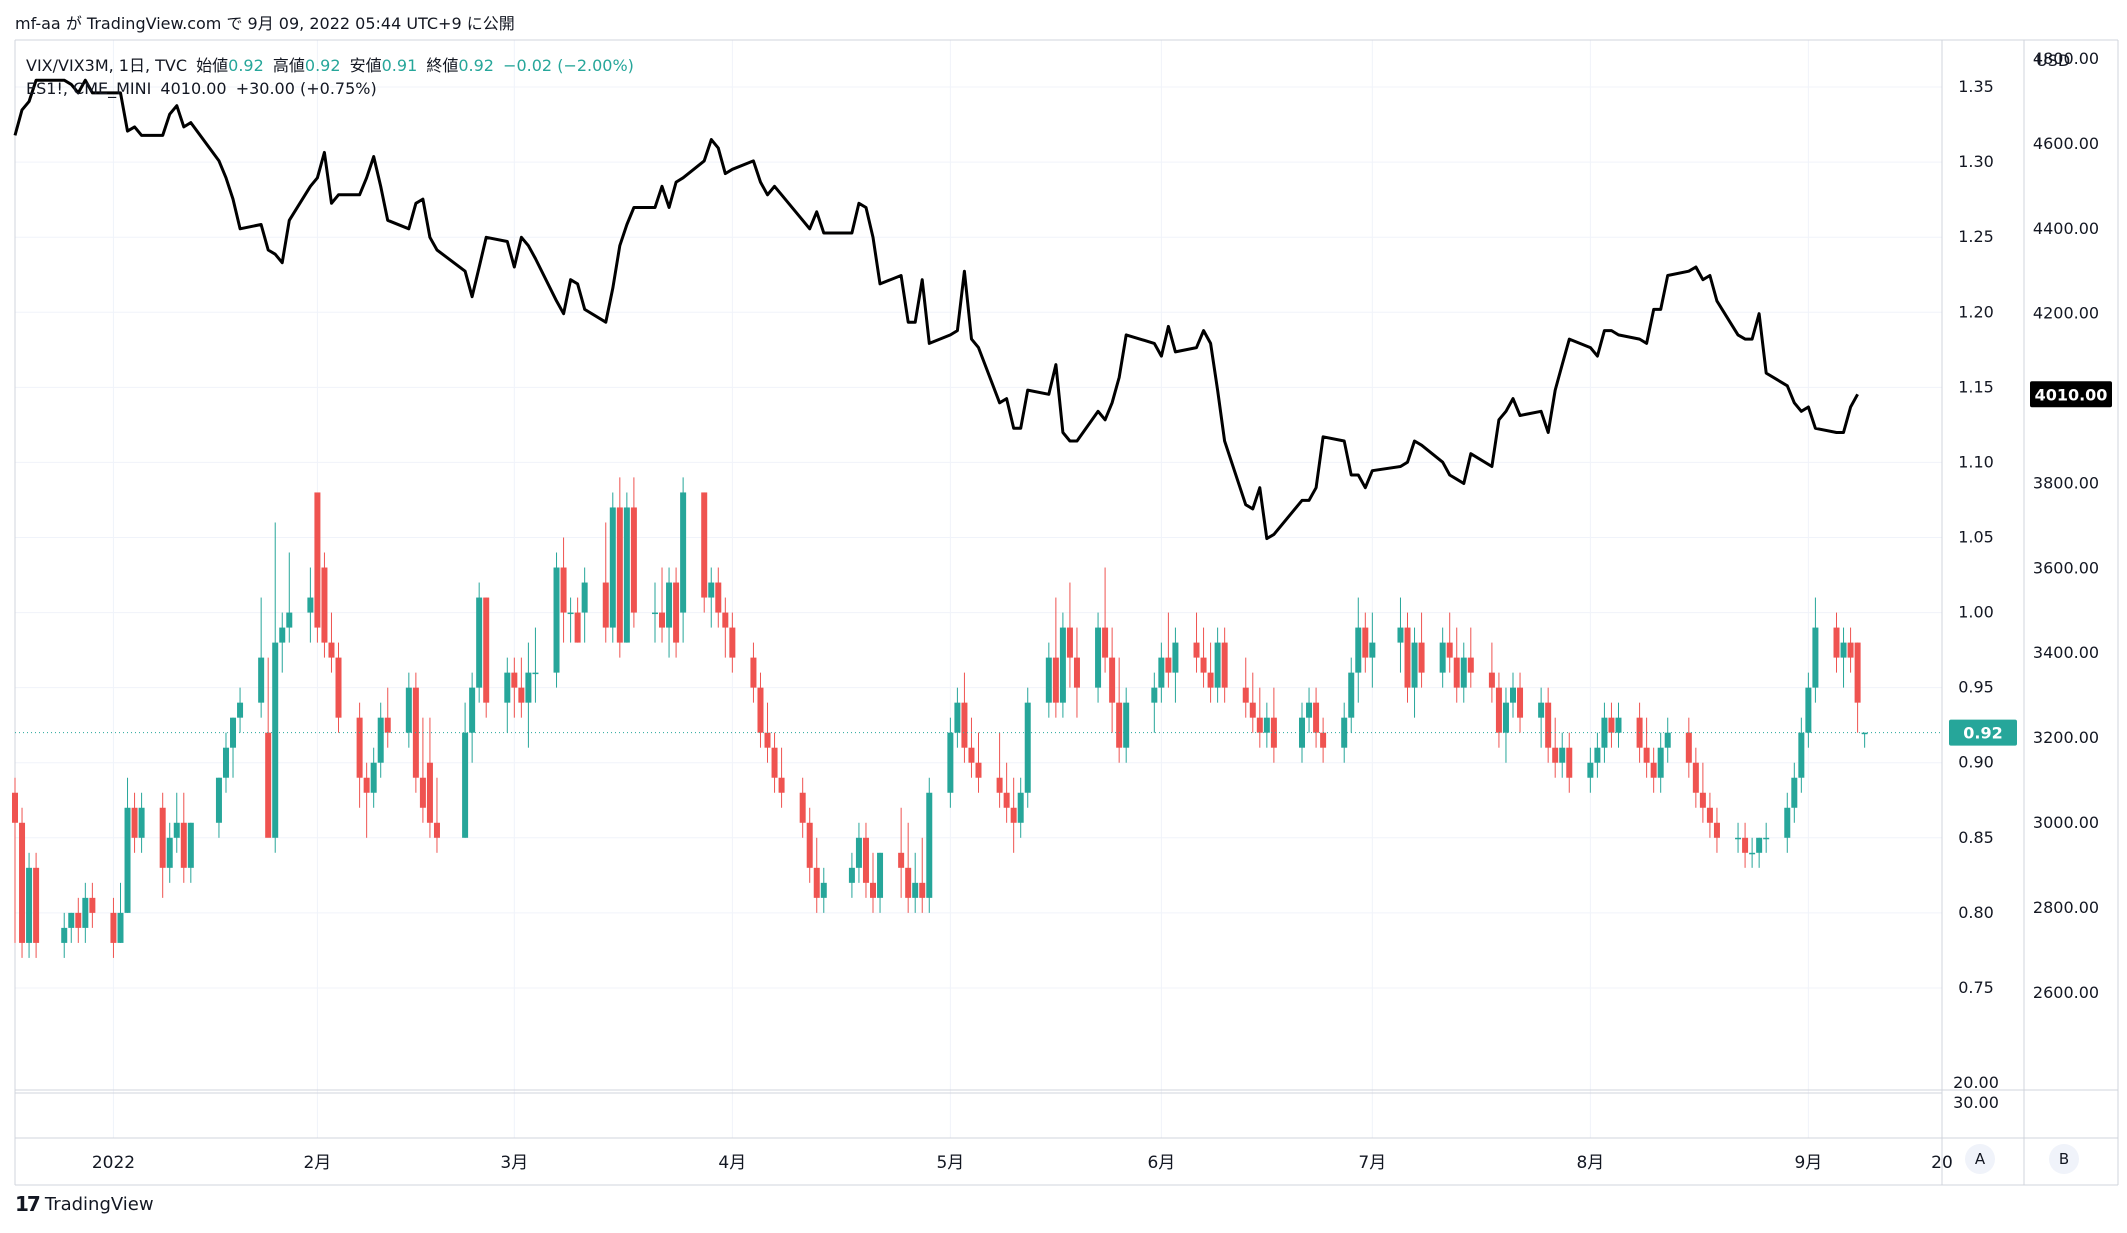  What do you see at coordinates (2066, 228) in the screenshot?
I see `usd-tick-label: 4400.00` at bounding box center [2066, 228].